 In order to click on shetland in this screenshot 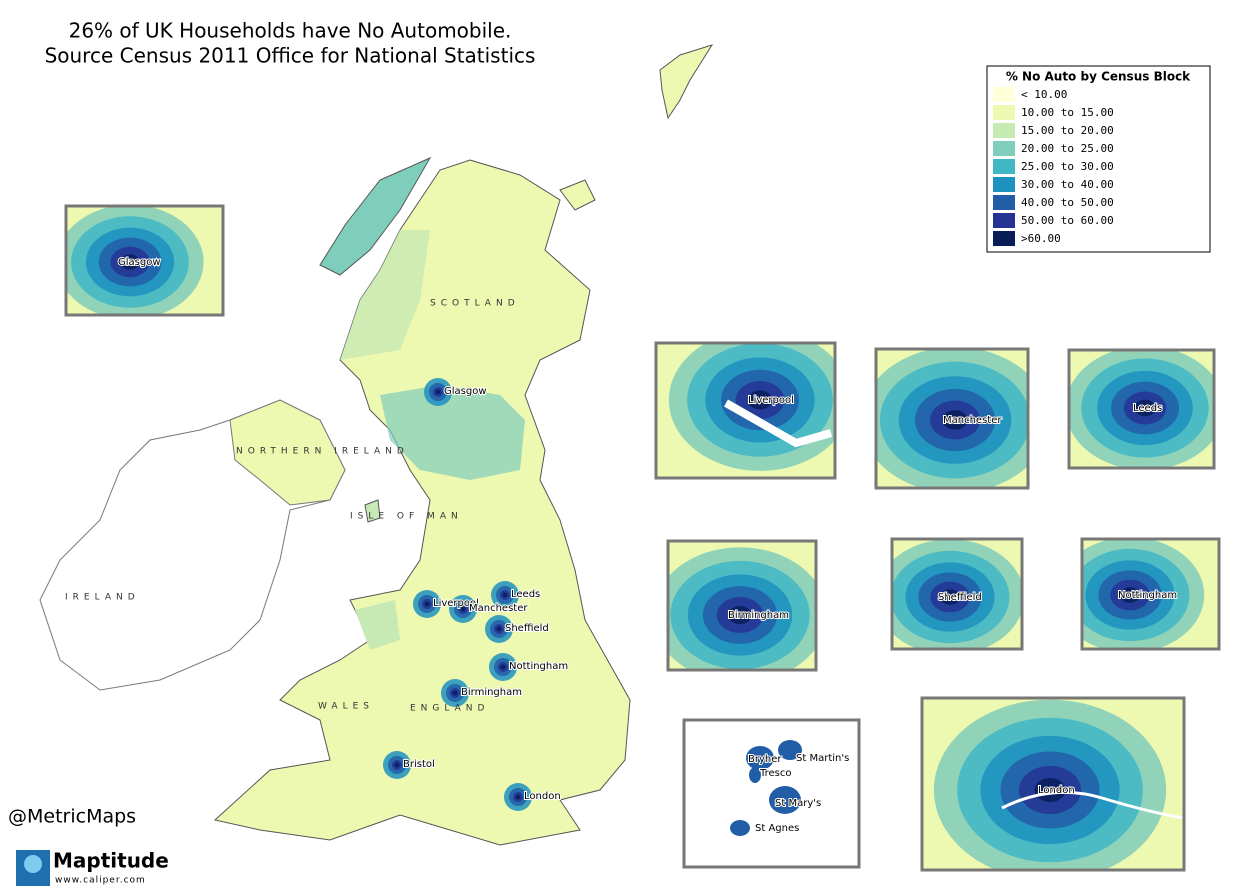, I will do `click(686, 82)`.